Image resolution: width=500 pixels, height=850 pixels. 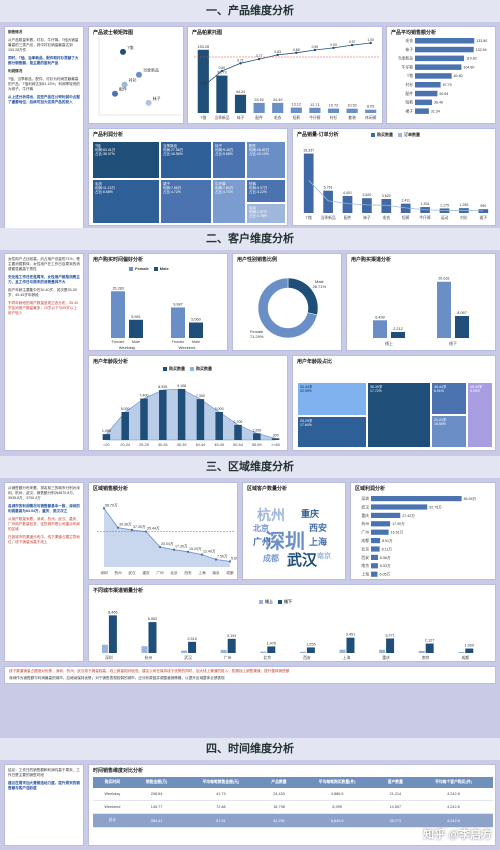 What do you see at coordinates (221, 782) in the screenshot?
I see `table-header: 平均每笔销售金额(元)` at bounding box center [221, 782].